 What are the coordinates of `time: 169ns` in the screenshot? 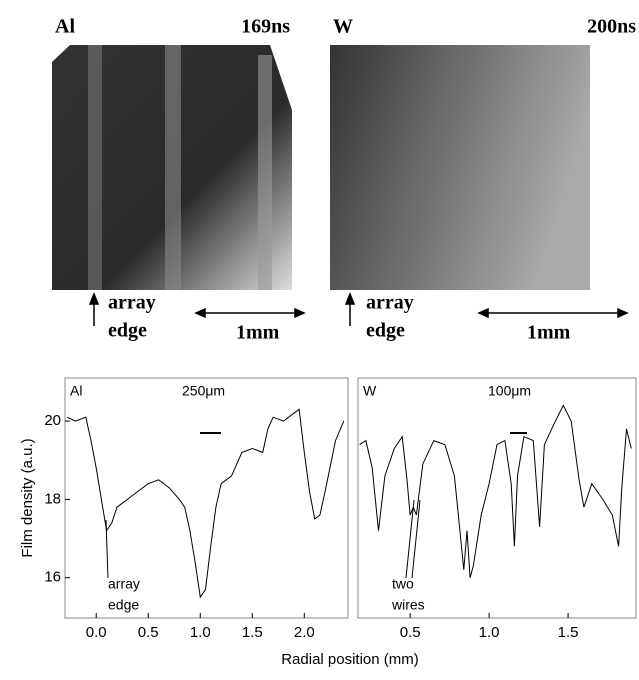 It's located at (265, 27).